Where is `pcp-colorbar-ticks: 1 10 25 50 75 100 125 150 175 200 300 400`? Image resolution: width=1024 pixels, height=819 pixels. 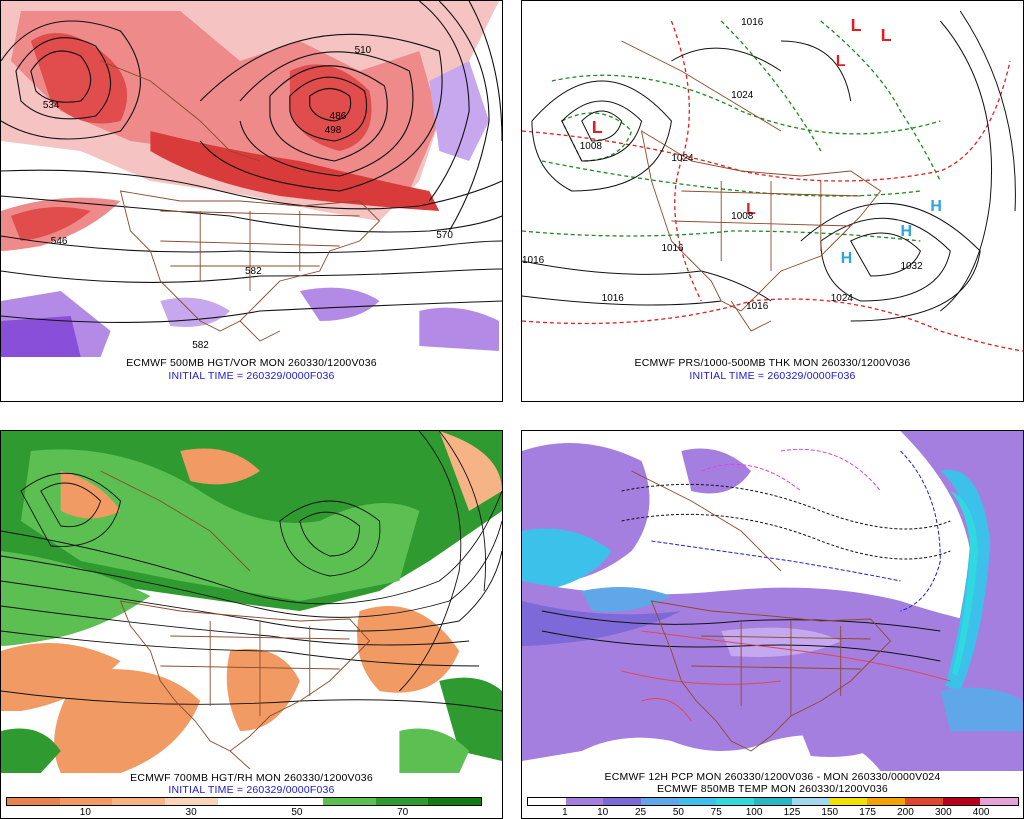
pcp-colorbar-ticks: 1 10 25 50 75 100 125 150 175 200 300 400 is located at coordinates (773, 812).